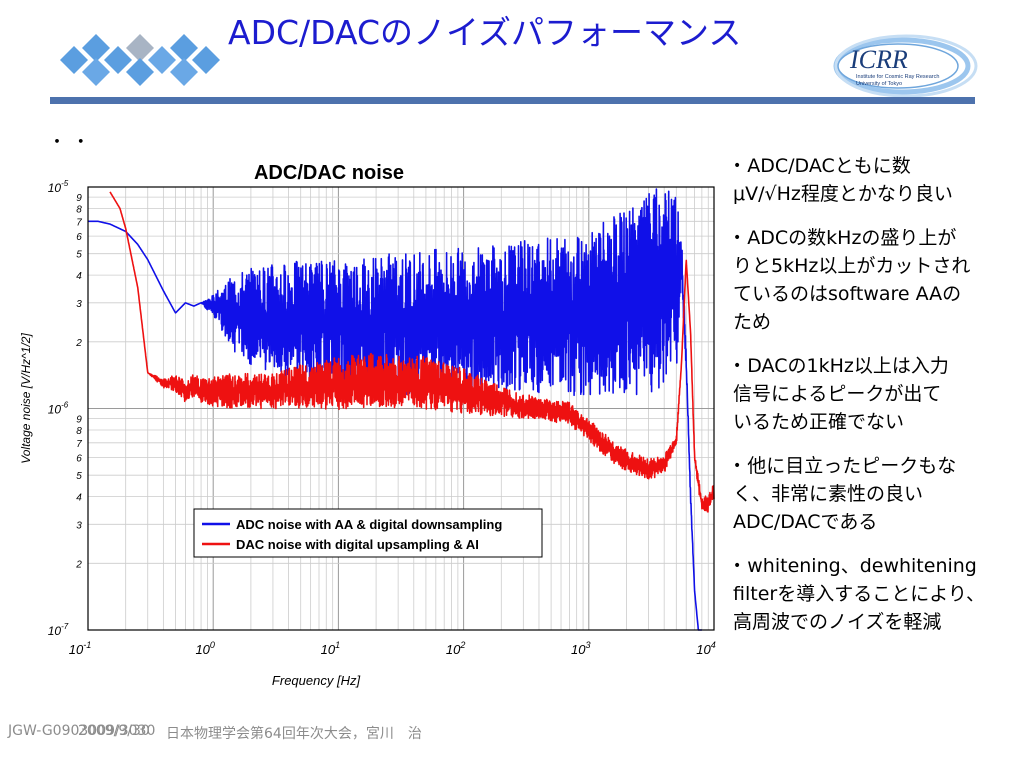  What do you see at coordinates (837, 394) in the screenshot?
I see `note-text: 信号によるピークが出て` at bounding box center [837, 394].